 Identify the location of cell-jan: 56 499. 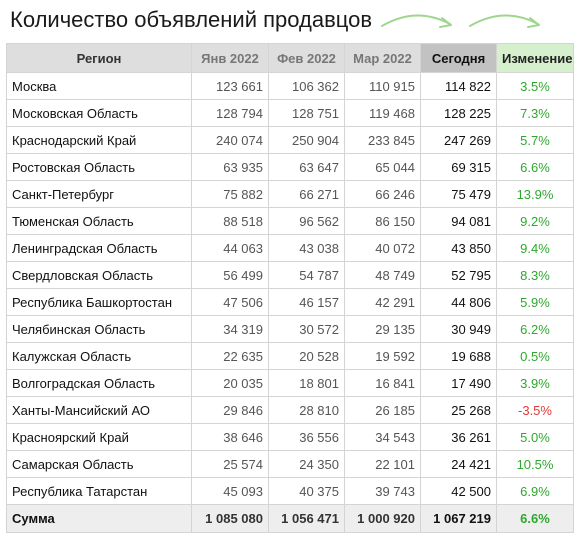
(230, 275).